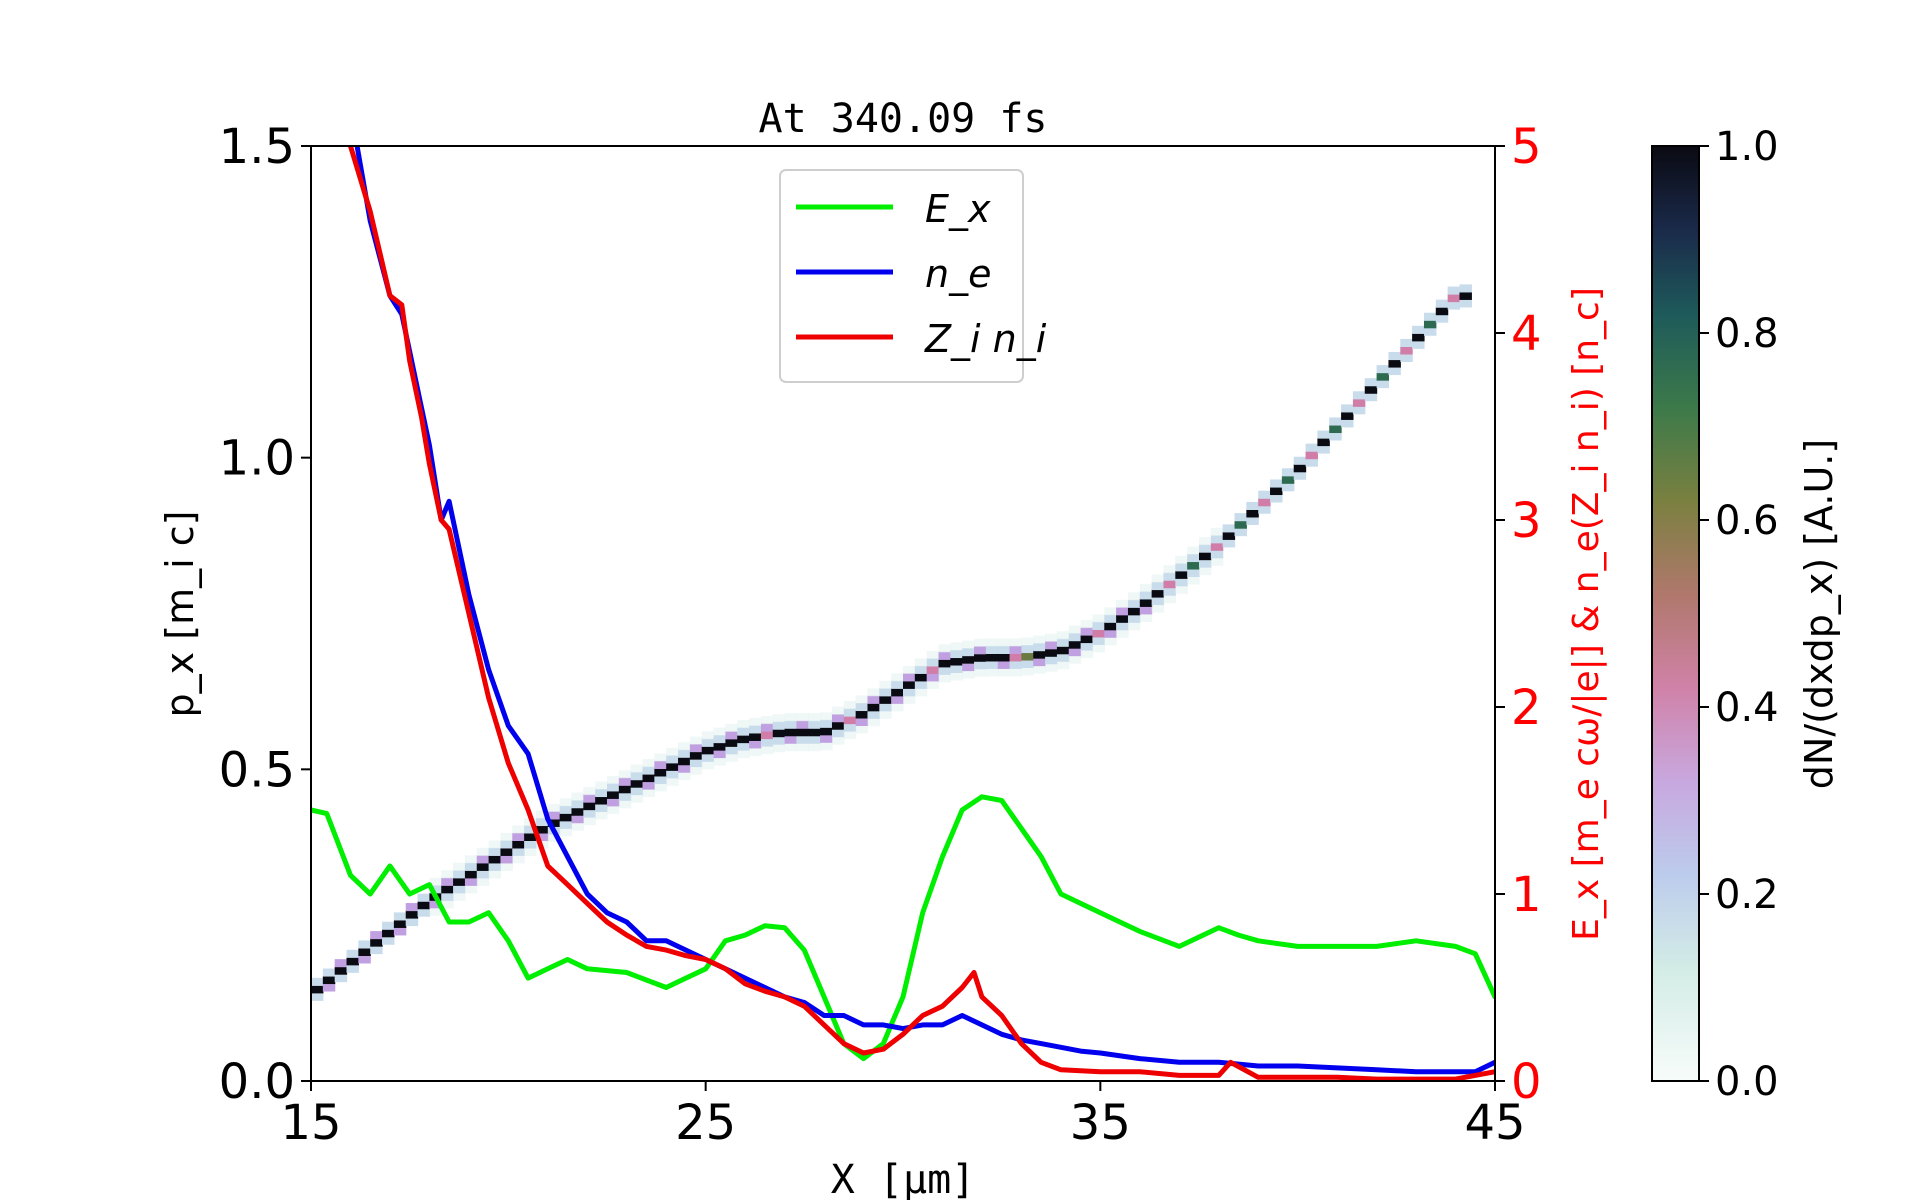 The image size is (1920, 1200). Describe the element at coordinates (257, 459) in the screenshot. I see `y-left-tick-label: 1.0` at that location.